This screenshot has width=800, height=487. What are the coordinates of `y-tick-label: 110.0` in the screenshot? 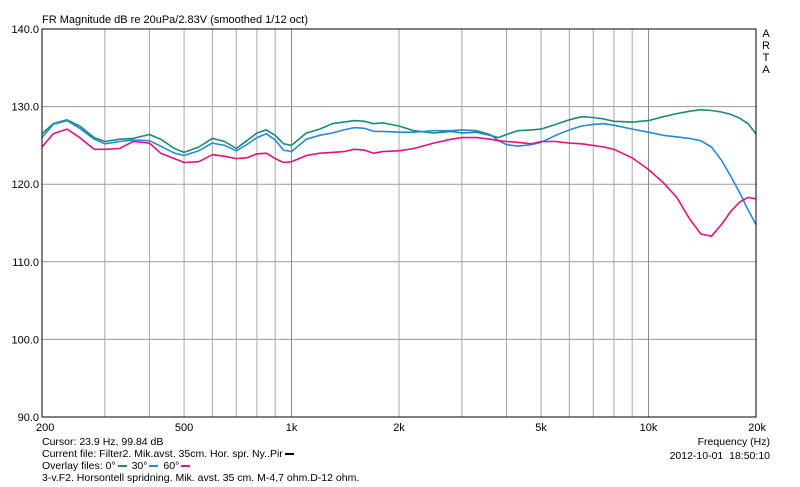 It's located at (25, 263).